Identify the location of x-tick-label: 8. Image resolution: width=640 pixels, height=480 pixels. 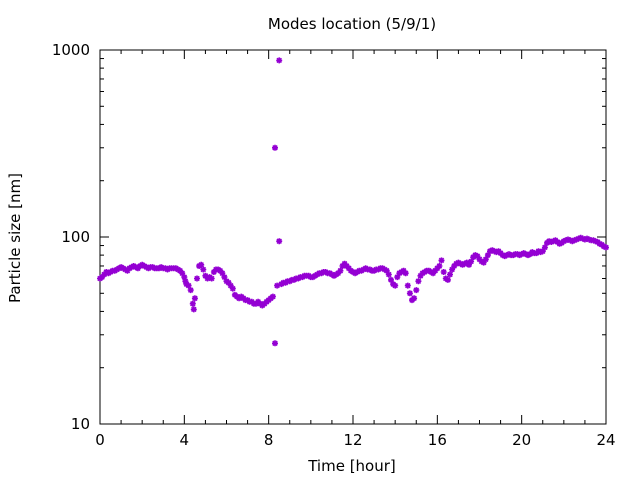
(269, 440).